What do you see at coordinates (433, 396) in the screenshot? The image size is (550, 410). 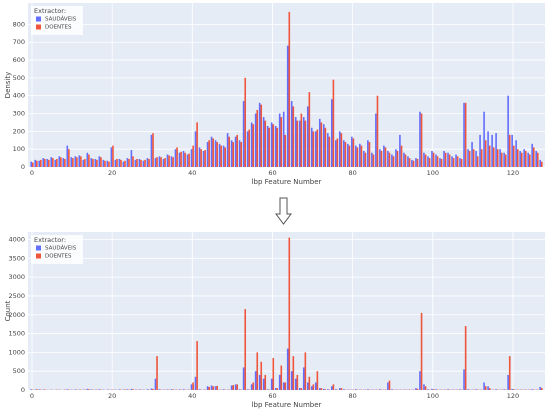 I see `x-tick-label: 100` at bounding box center [433, 396].